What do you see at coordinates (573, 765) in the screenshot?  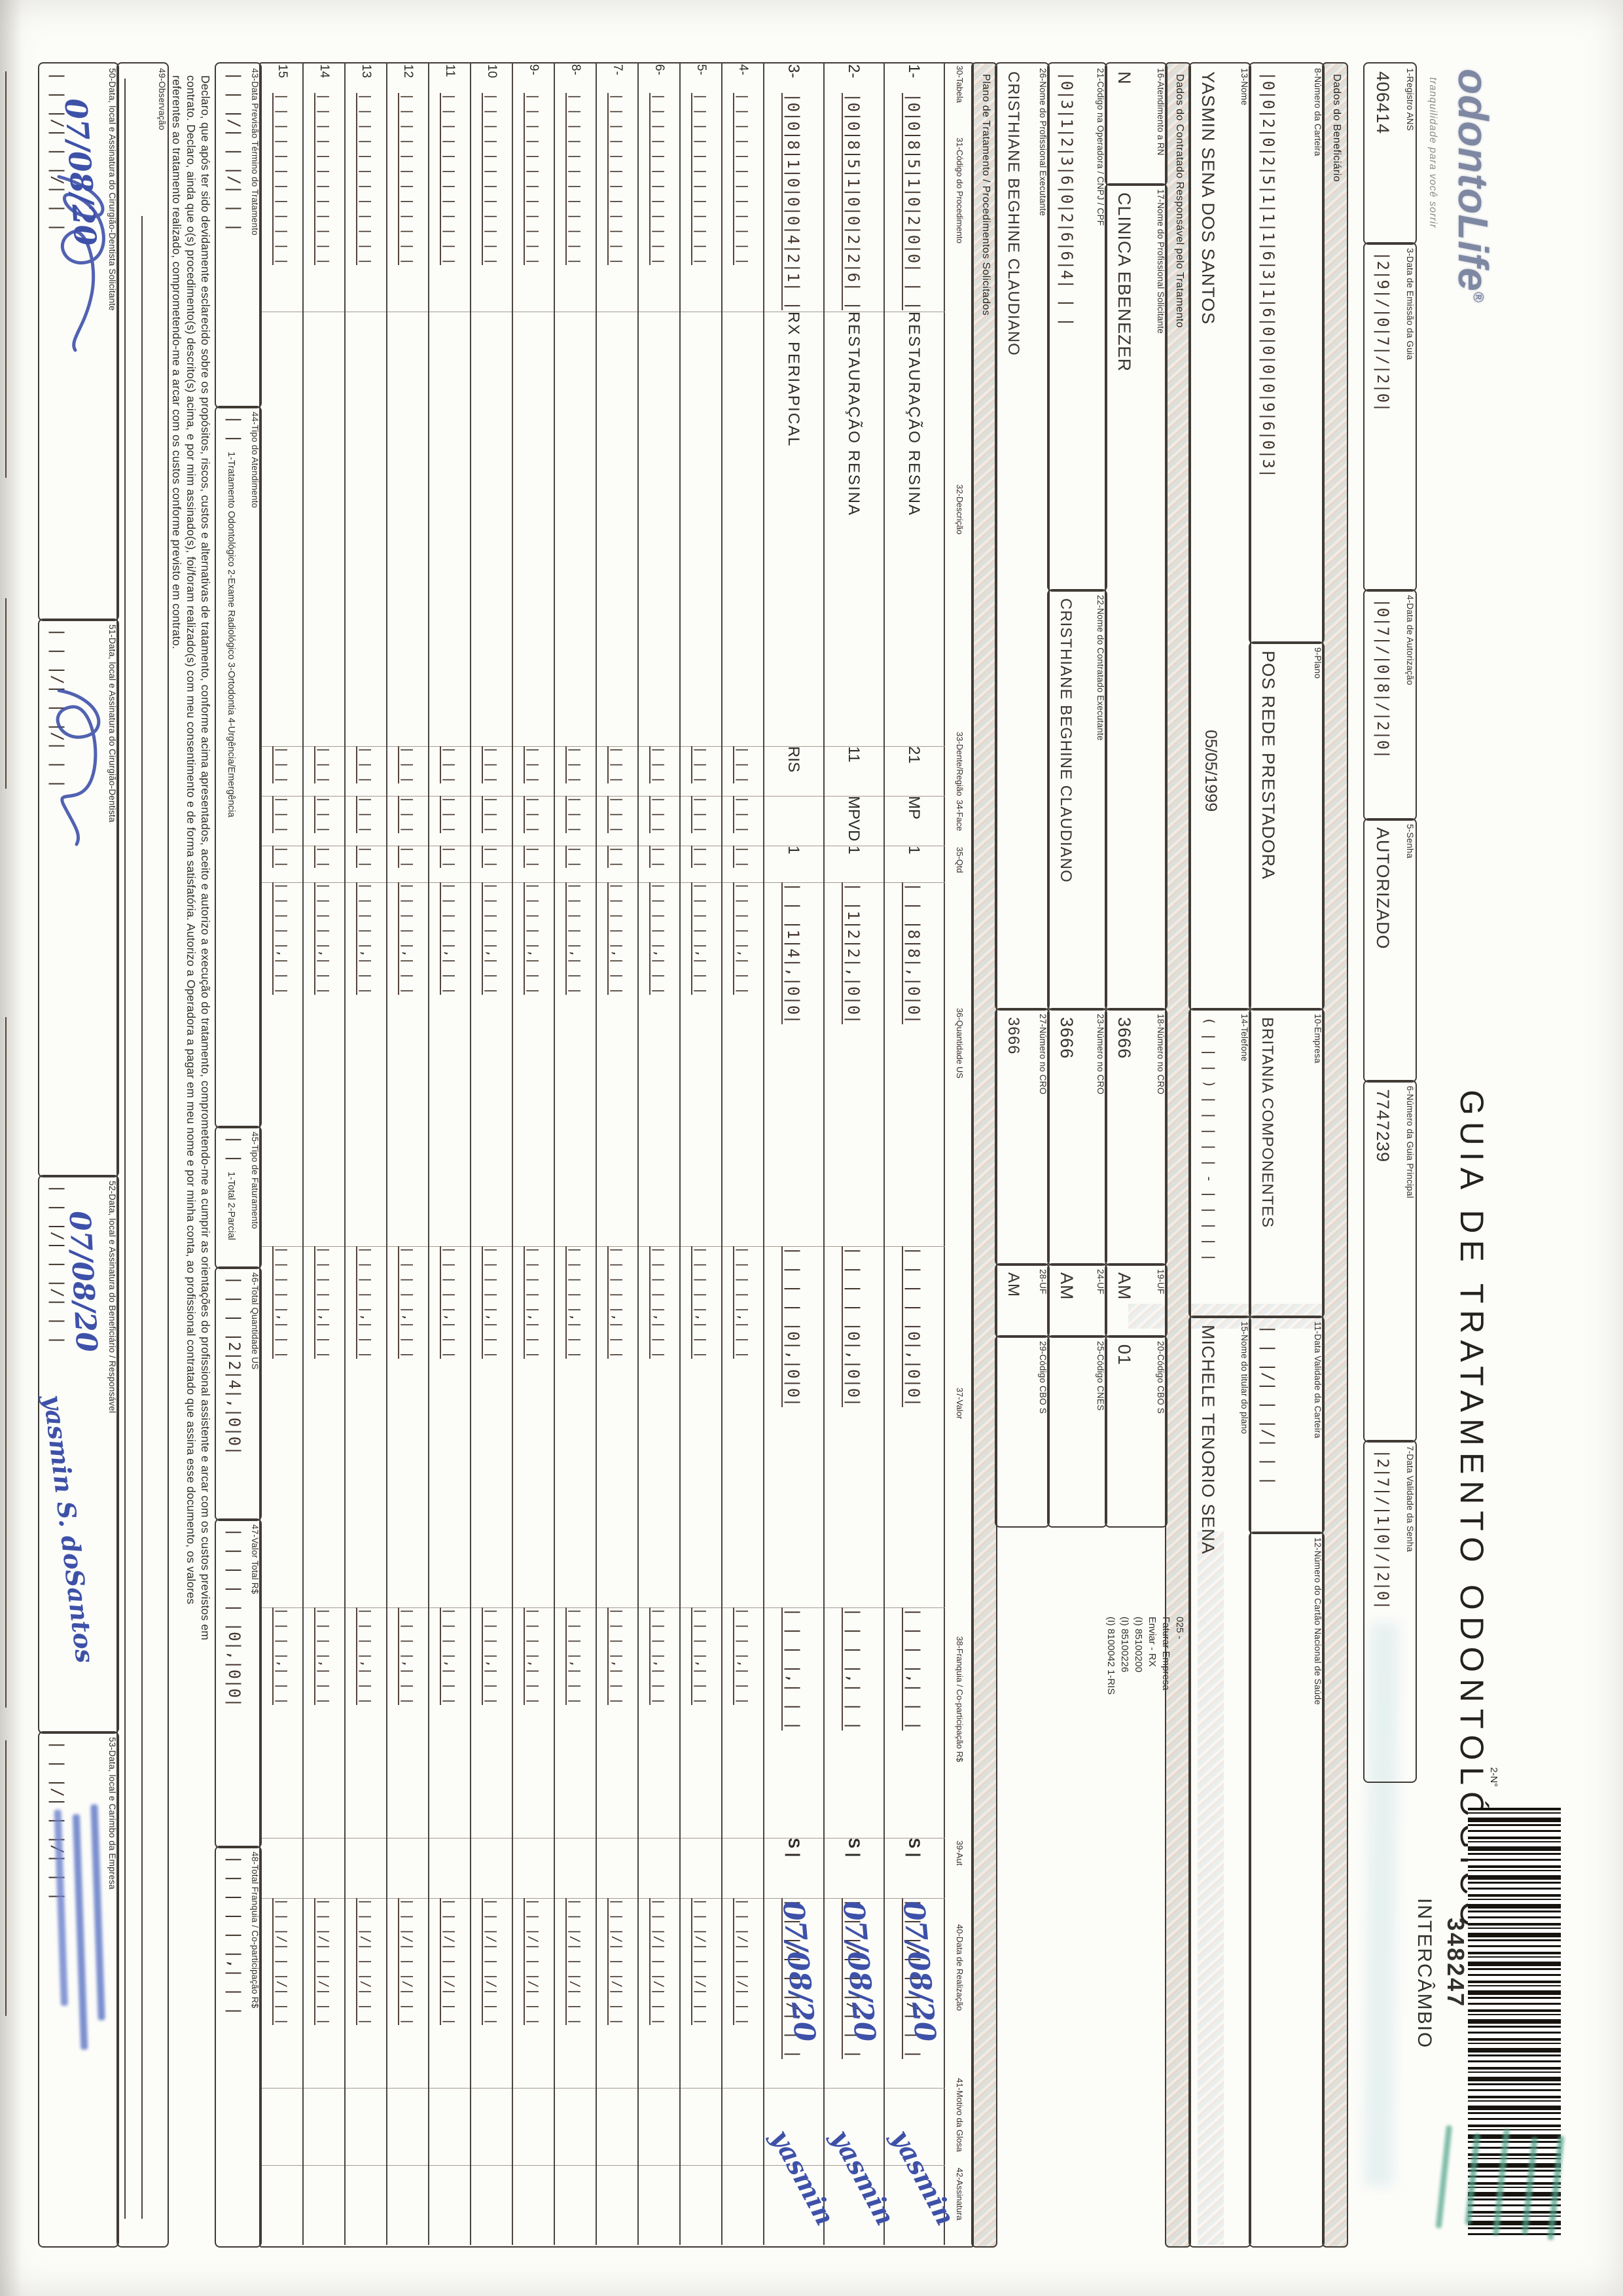 I see `row8-dente: | | |` at bounding box center [573, 765].